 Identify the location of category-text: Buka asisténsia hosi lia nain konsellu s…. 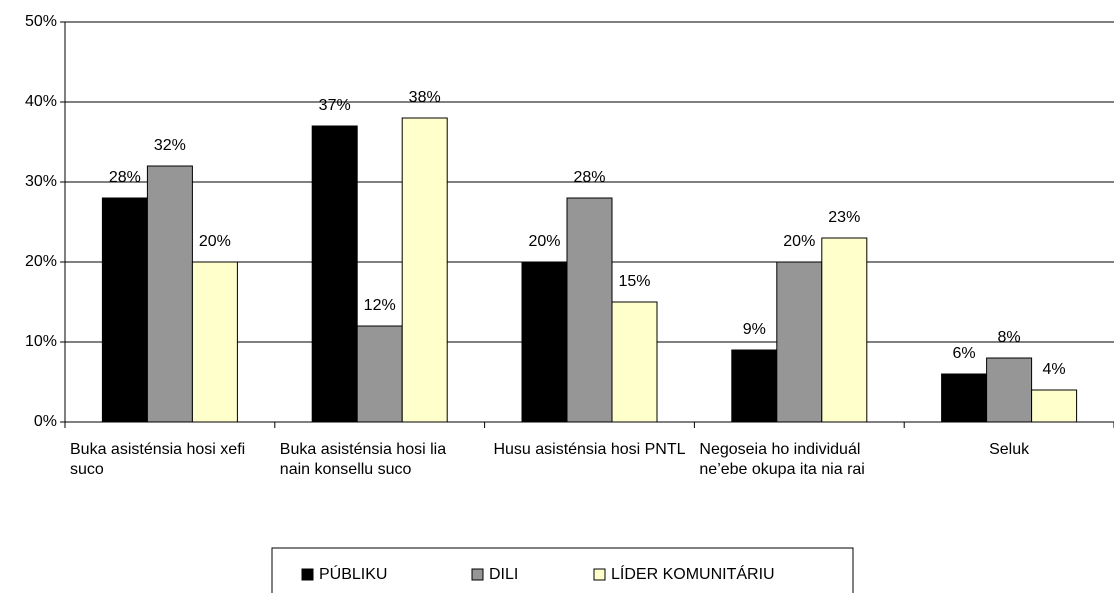
(363, 459).